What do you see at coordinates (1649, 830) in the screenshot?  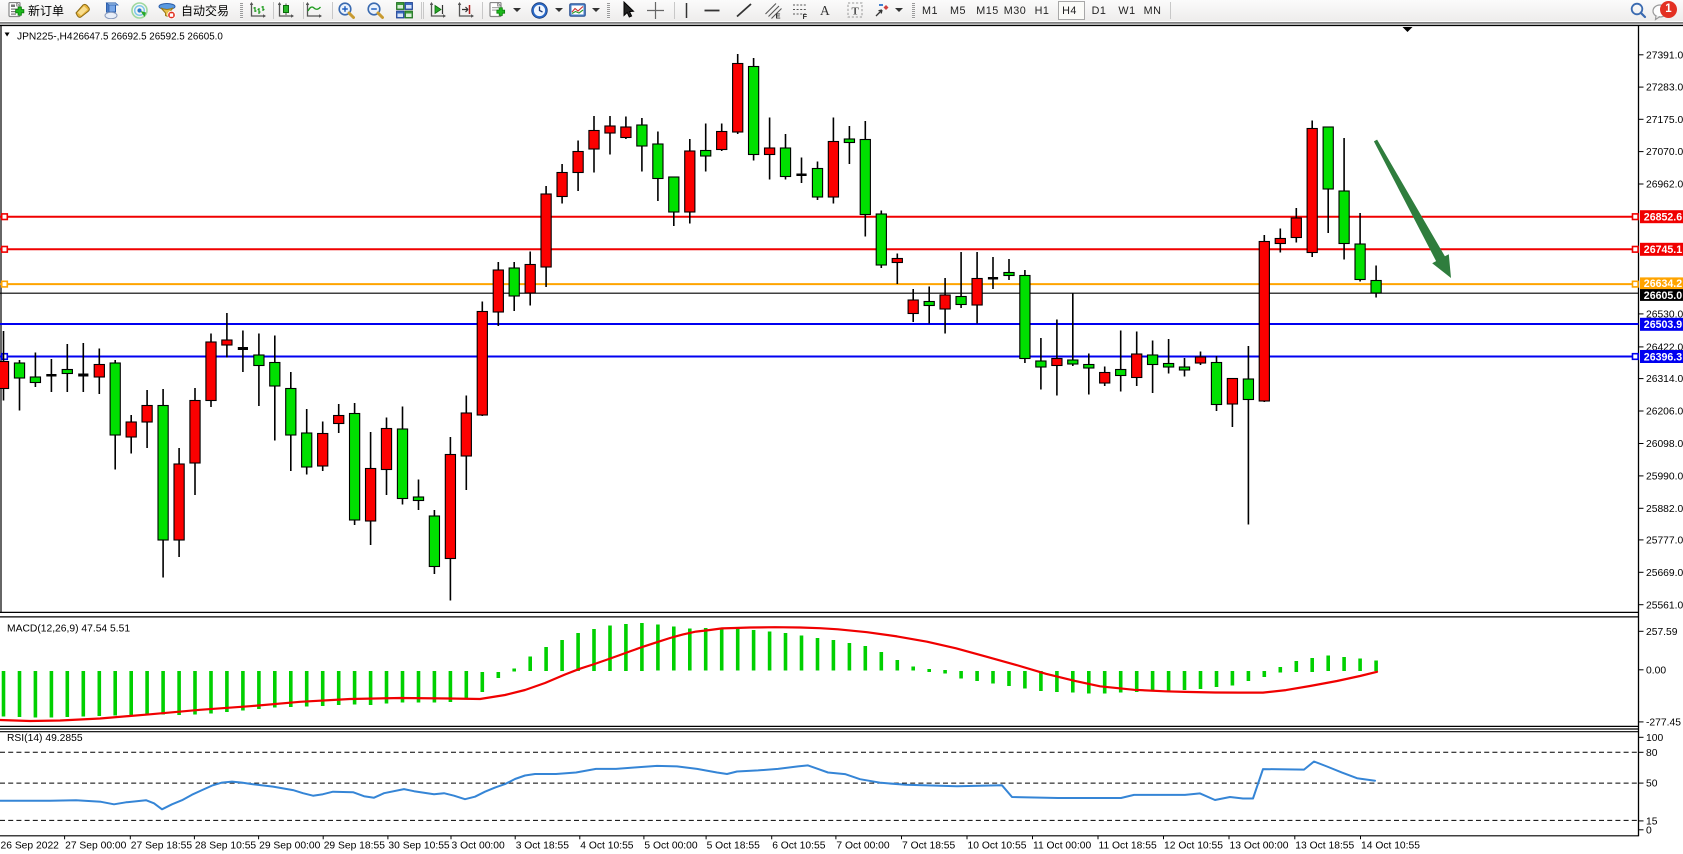 I see `svg-text: 0` at bounding box center [1649, 830].